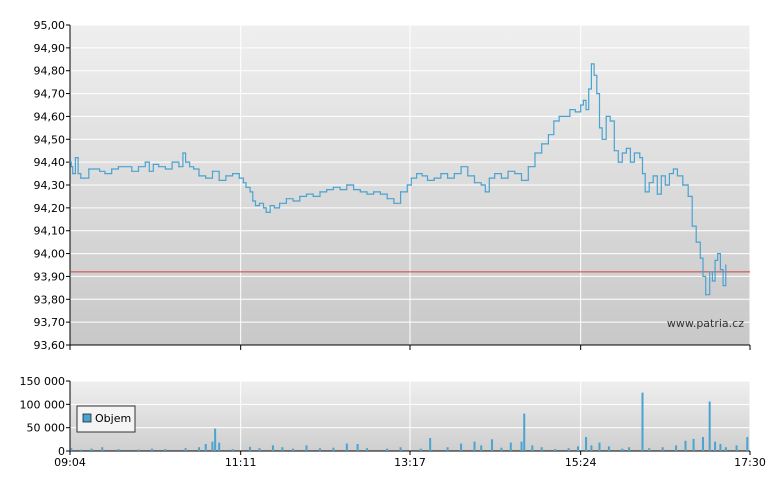  I want to click on price-y-tick-label: 94,10, so click(50, 231).